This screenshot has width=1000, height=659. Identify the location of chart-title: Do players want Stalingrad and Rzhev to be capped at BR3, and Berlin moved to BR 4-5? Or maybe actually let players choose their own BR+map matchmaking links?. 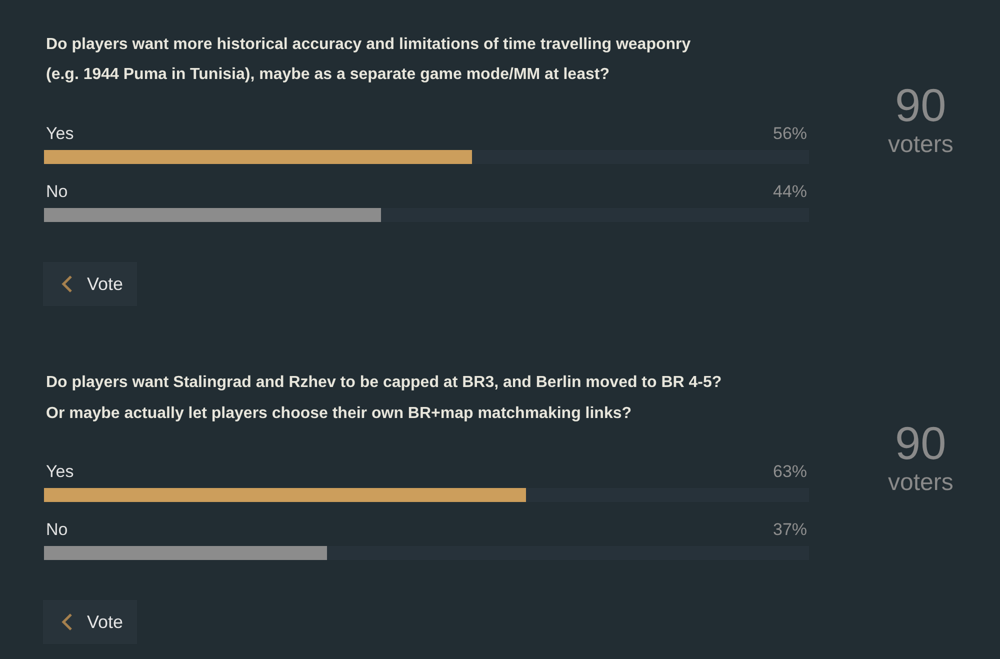
(384, 398).